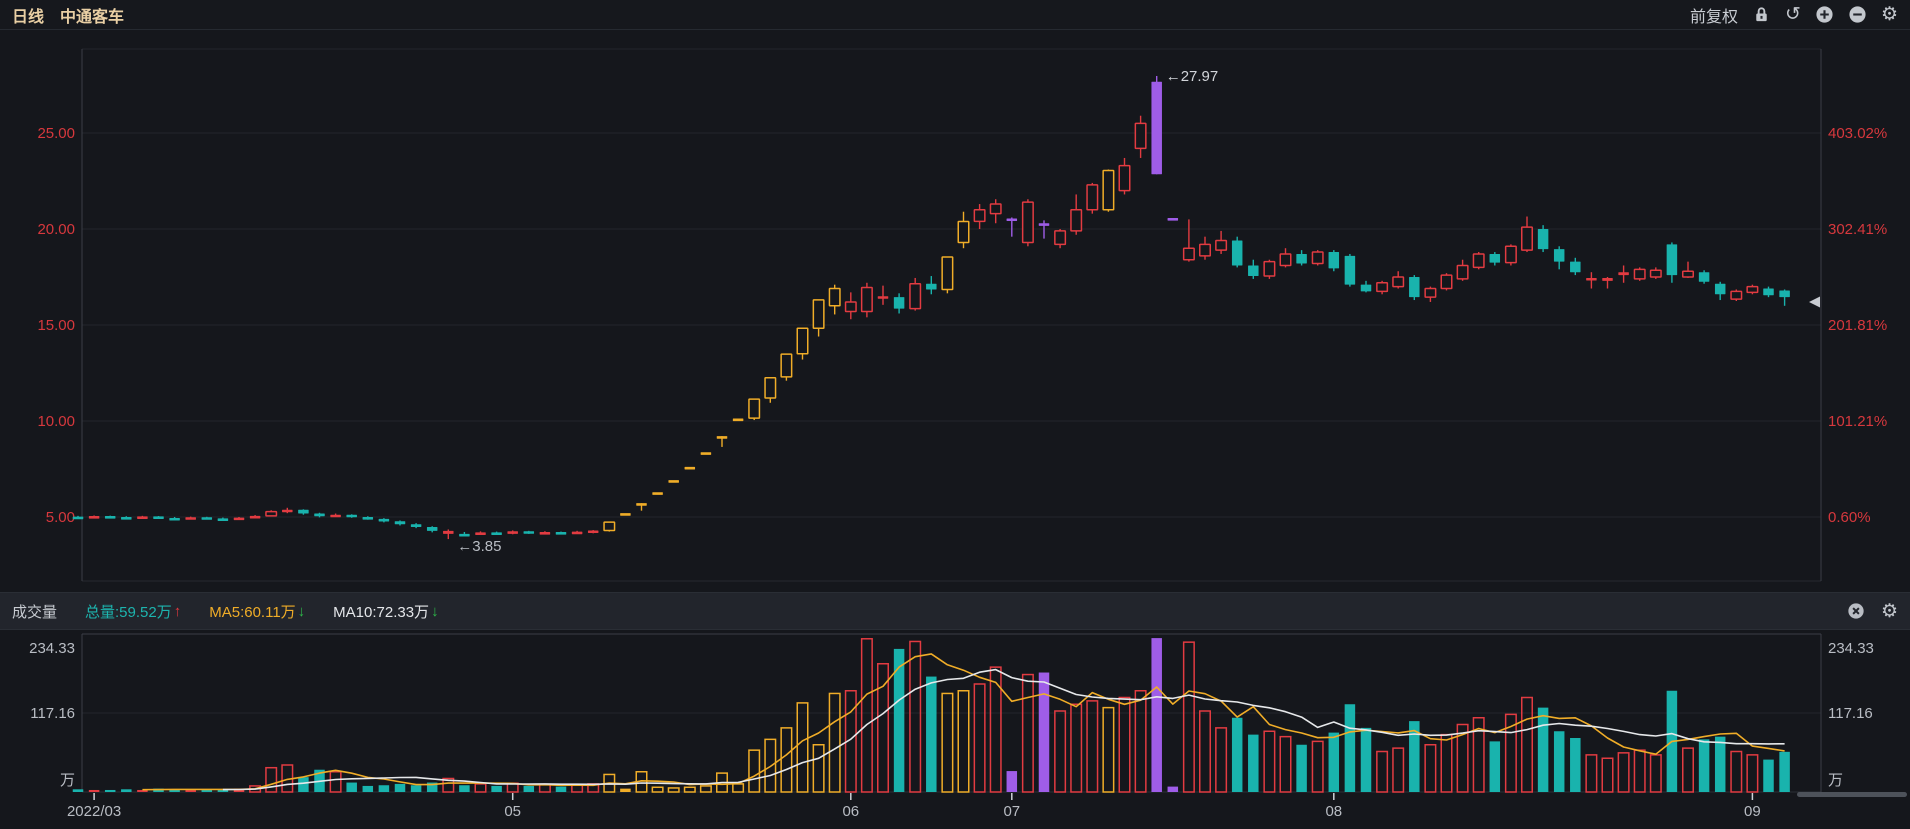  Describe the element at coordinates (1333, 811) in the screenshot. I see `month-label: 08` at that location.